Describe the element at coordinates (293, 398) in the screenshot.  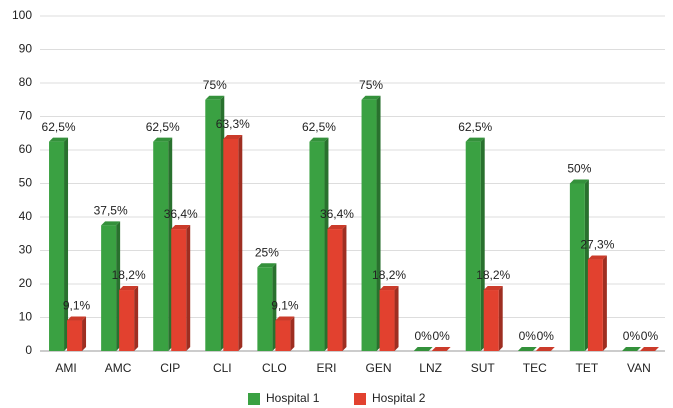
I see `legend-label: Hospital 1` at that location.